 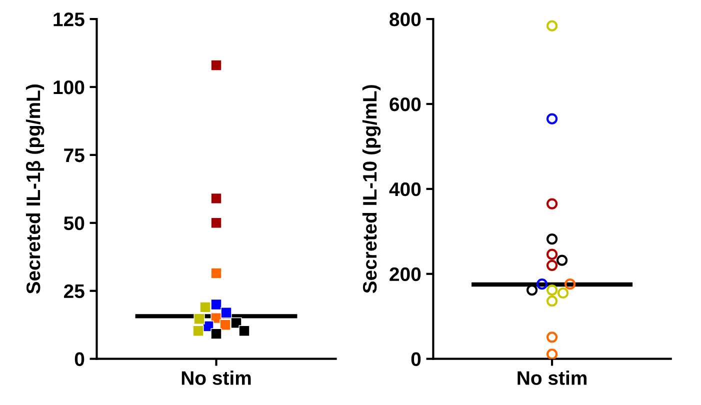 I want to click on y-tick-label: 50, so click(x=74, y=223).